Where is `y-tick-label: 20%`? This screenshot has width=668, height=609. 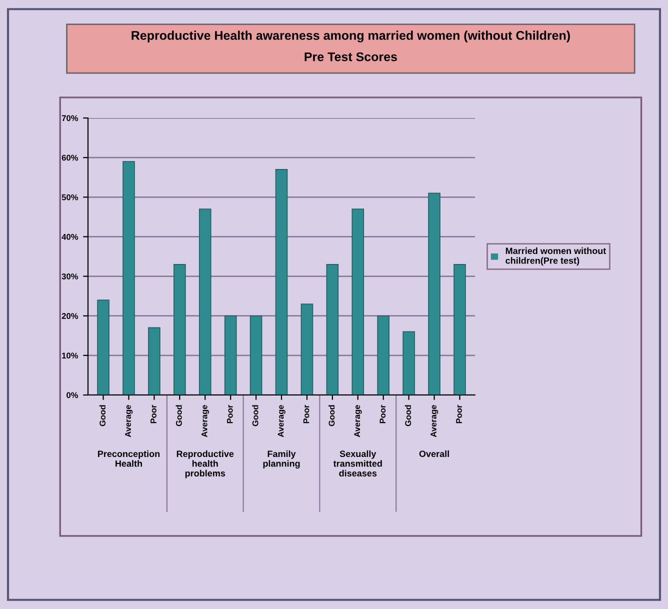 y-tick-label: 20% is located at coordinates (70, 316).